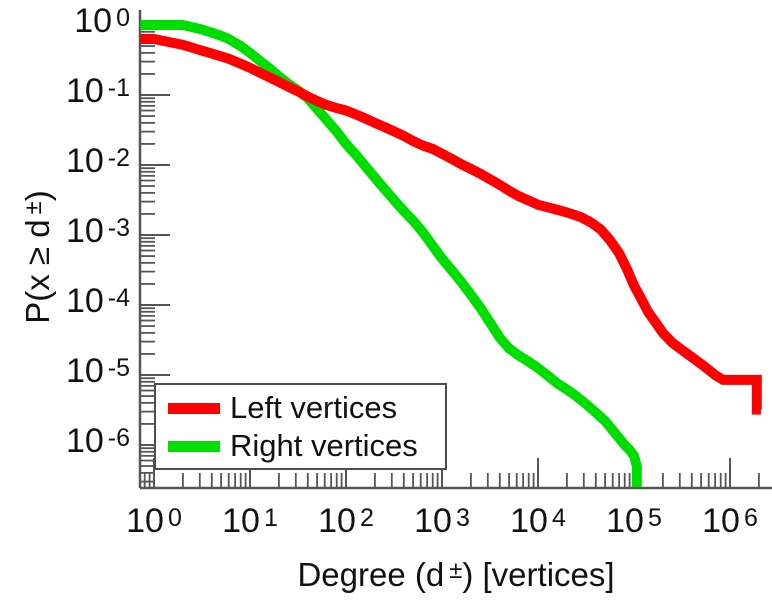  What do you see at coordinates (250, 521) in the screenshot?
I see `x-tick-label-1e1: 10 1` at bounding box center [250, 521].